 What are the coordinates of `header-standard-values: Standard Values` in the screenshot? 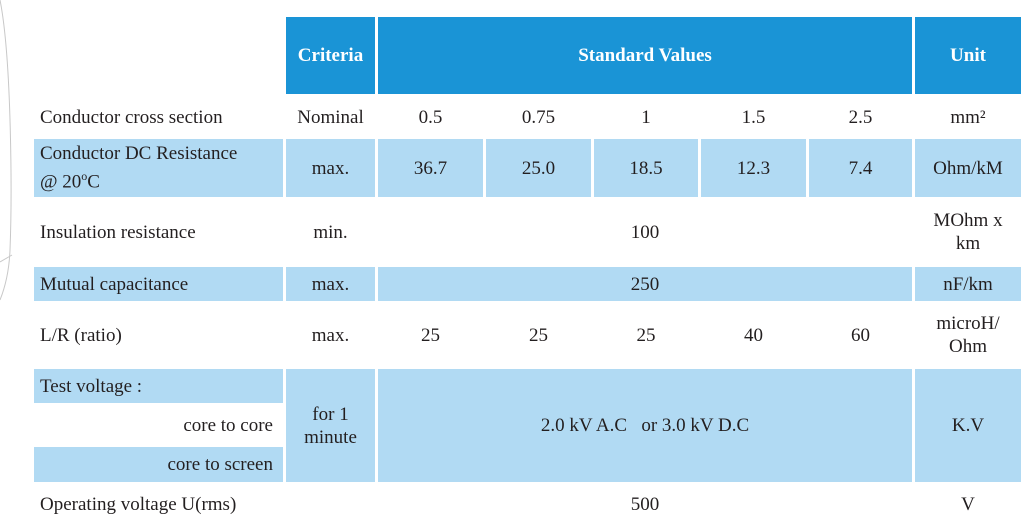 It's located at (645, 55).